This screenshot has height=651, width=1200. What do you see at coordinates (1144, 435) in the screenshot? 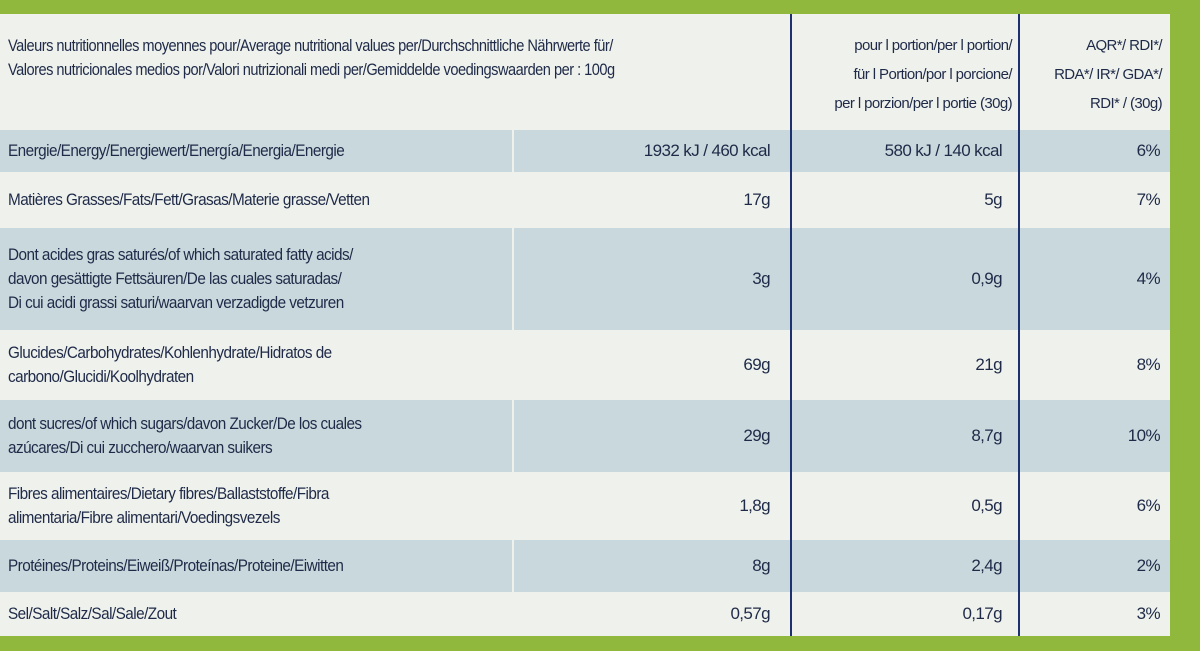
I see `rdi-value: 10%` at bounding box center [1144, 435].